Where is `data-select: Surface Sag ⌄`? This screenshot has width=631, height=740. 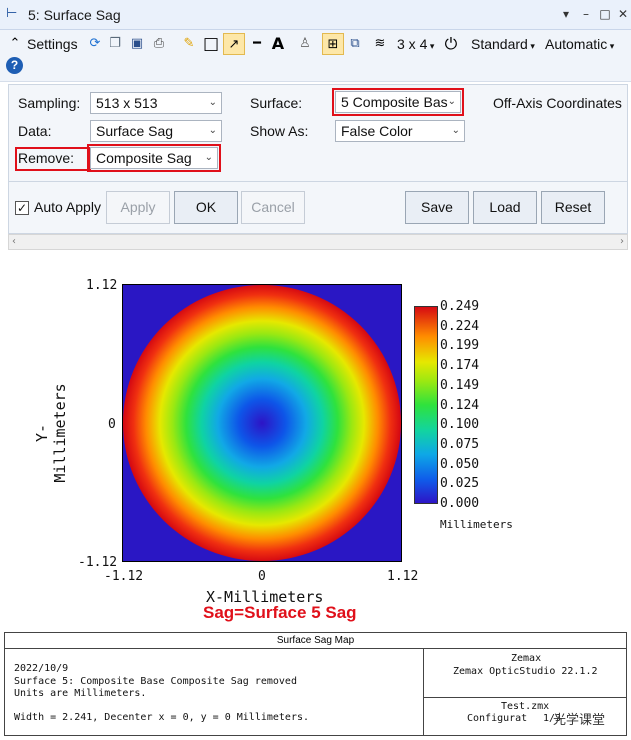 data-select: Surface Sag ⌄ is located at coordinates (156, 131).